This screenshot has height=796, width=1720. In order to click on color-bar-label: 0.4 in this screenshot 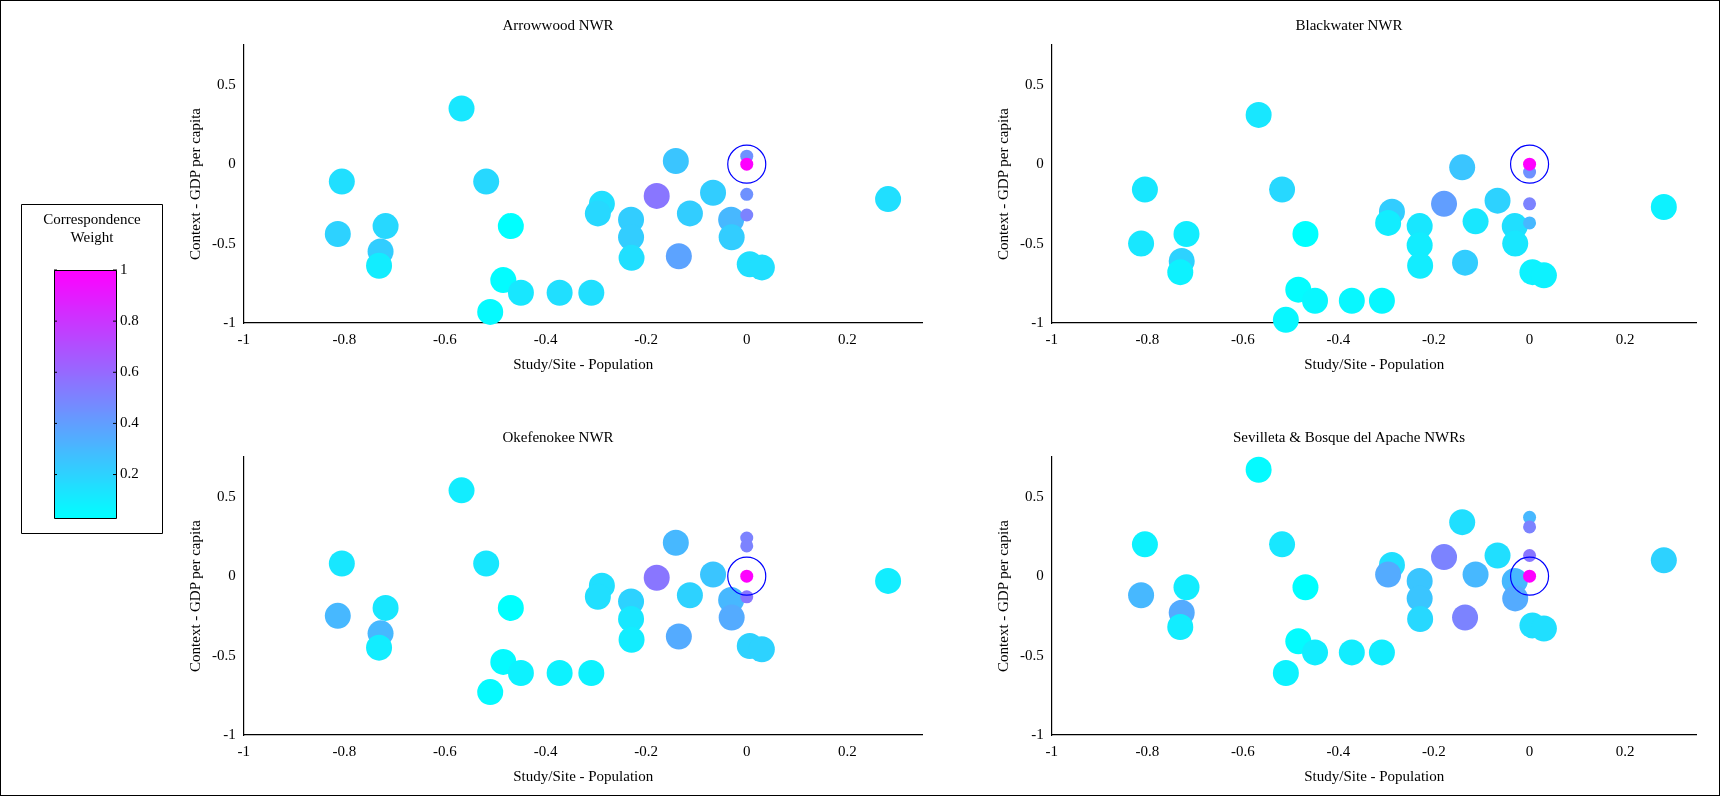, I will do `click(130, 422)`.